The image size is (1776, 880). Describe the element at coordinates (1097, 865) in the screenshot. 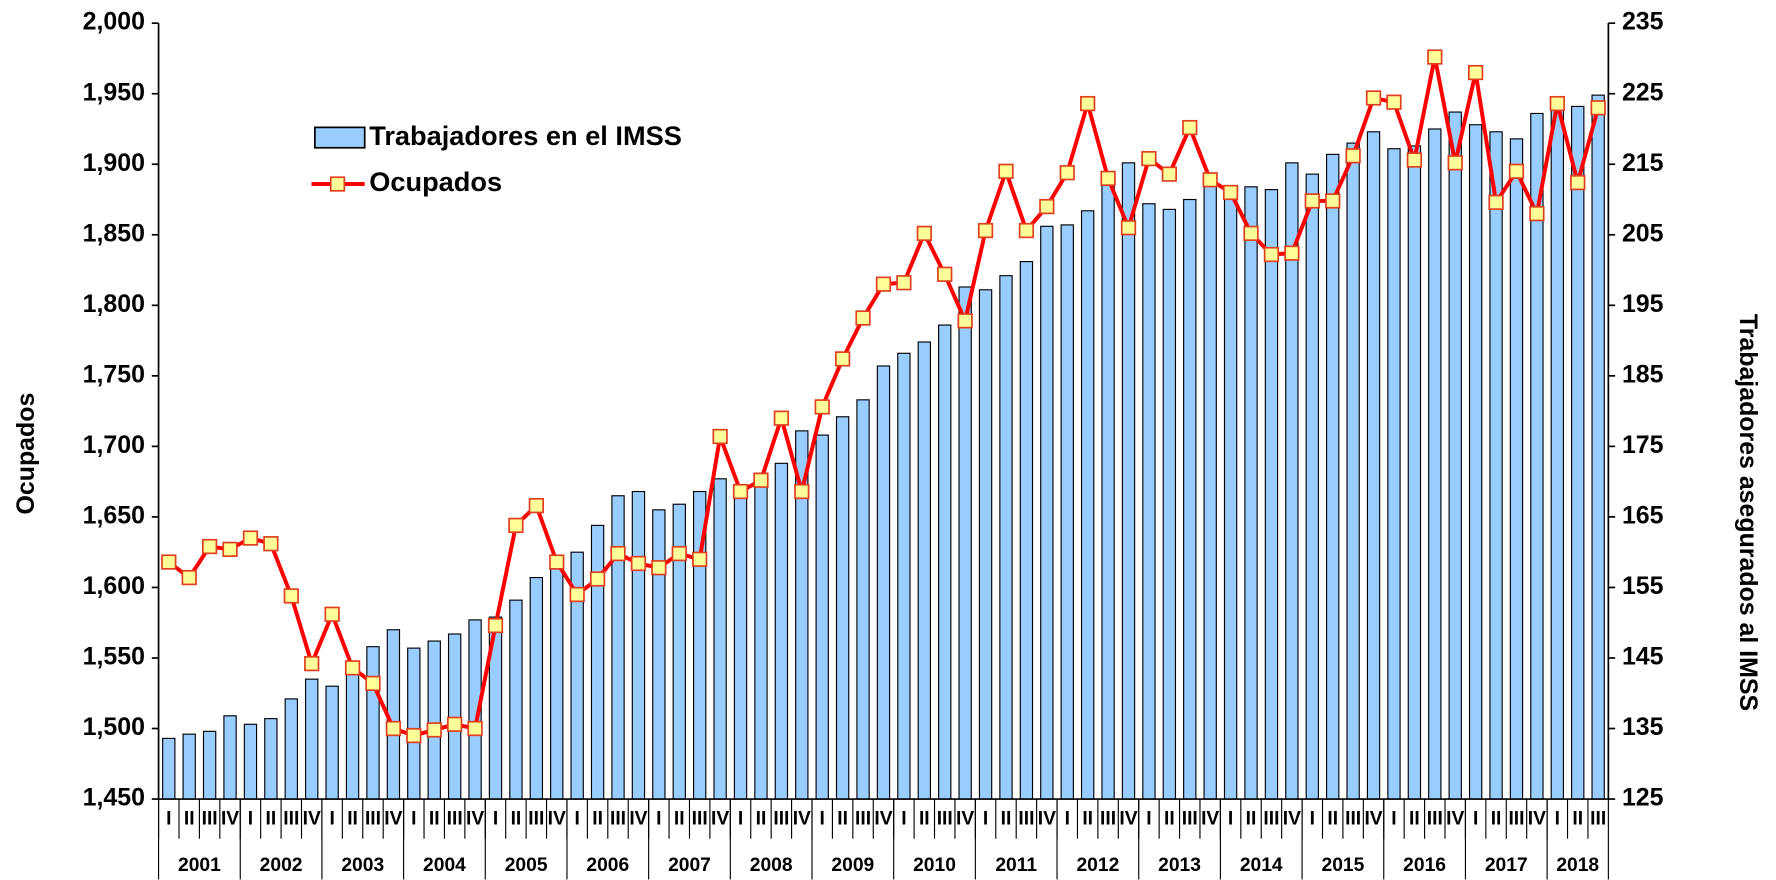

I see `year-label: 2012` at that location.